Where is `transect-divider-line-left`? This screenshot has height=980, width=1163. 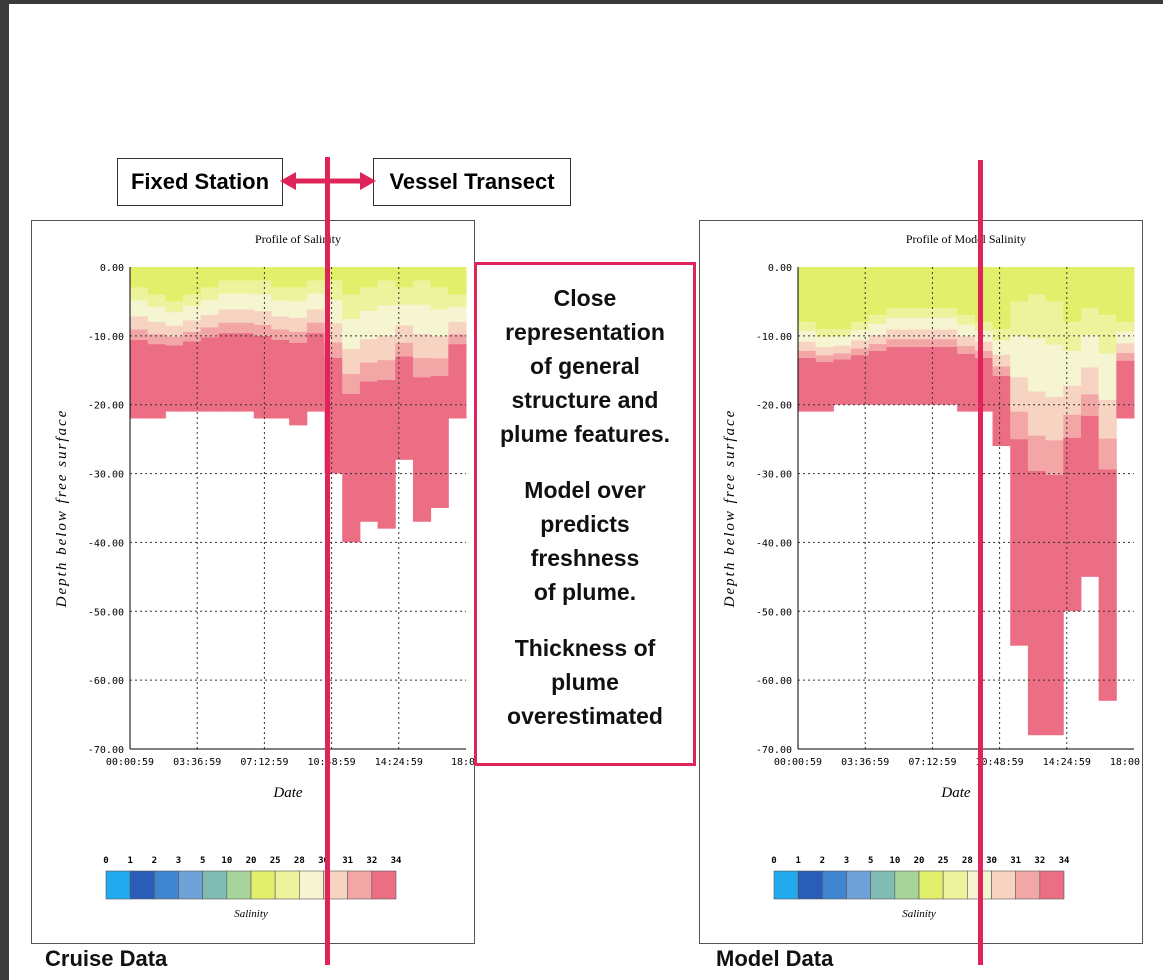 transect-divider-line-left is located at coordinates (327, 561).